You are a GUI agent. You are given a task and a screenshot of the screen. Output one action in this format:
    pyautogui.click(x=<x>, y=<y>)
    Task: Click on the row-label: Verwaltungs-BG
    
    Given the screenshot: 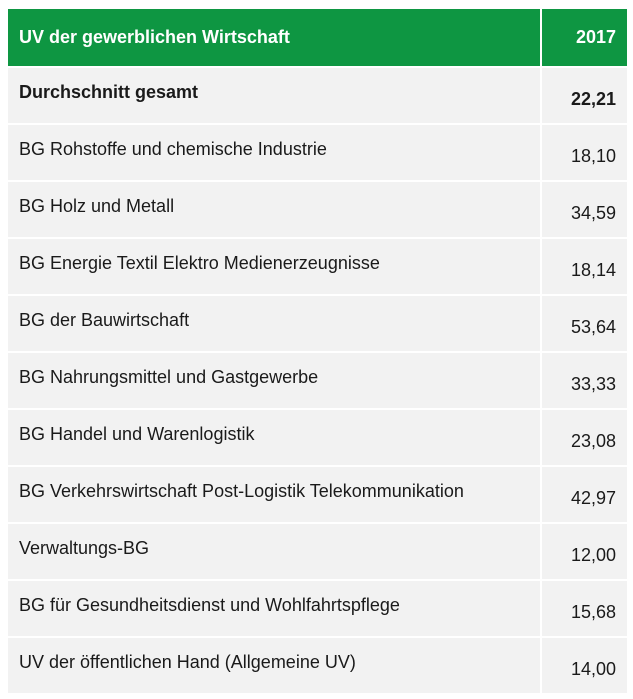 What is the action you would take?
    pyautogui.click(x=275, y=550)
    